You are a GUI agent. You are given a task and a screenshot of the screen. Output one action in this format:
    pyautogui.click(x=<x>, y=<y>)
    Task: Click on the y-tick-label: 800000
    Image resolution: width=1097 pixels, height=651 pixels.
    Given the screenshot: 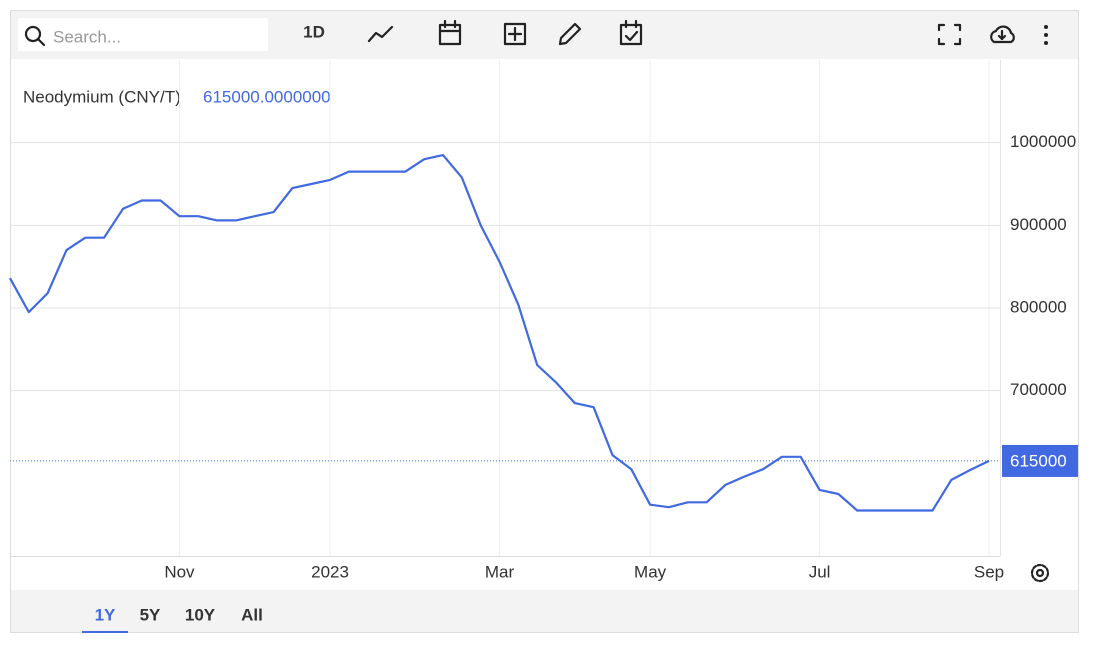 What is the action you would take?
    pyautogui.click(x=1038, y=306)
    